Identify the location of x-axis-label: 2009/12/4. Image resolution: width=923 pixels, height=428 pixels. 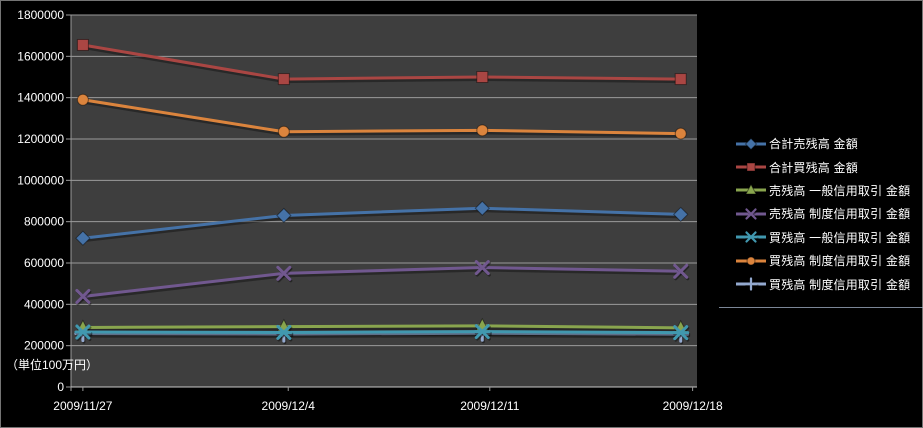
(289, 406).